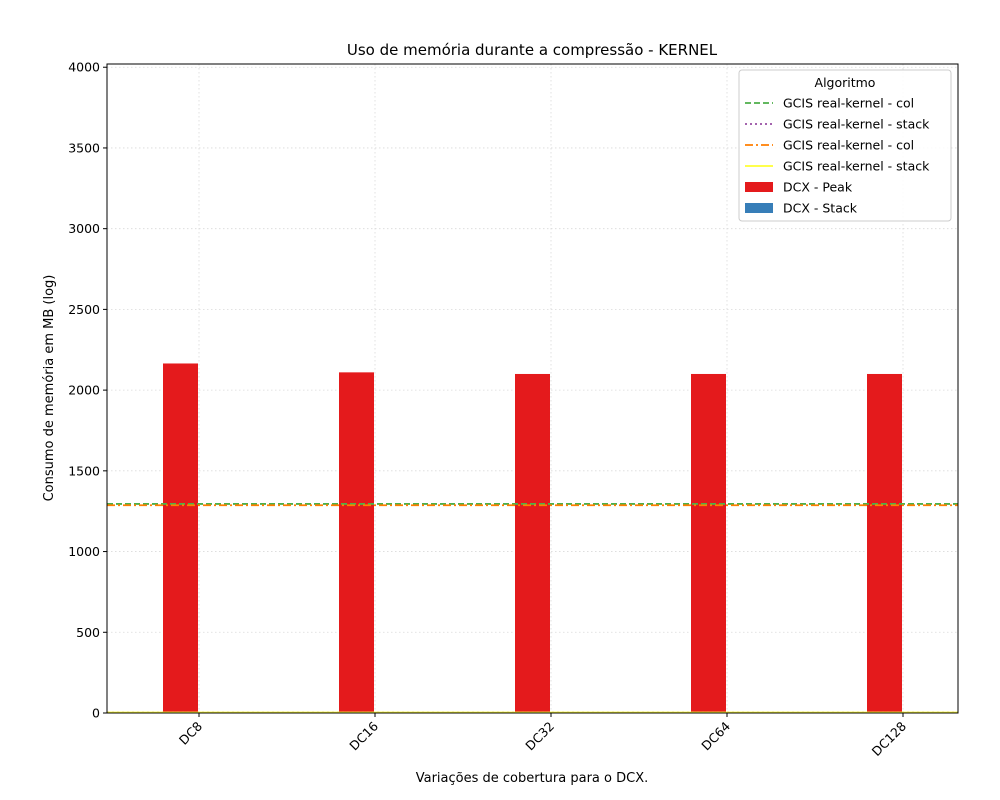  I want to click on legend-label-0: GCIS real-kernel - col, so click(848, 103).